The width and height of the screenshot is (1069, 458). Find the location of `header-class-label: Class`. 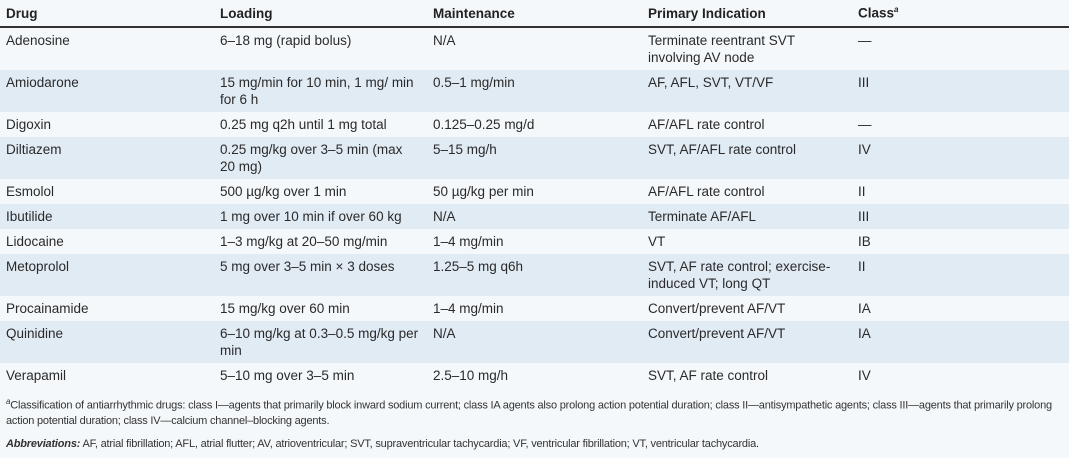

header-class-label: Class is located at coordinates (876, 13).